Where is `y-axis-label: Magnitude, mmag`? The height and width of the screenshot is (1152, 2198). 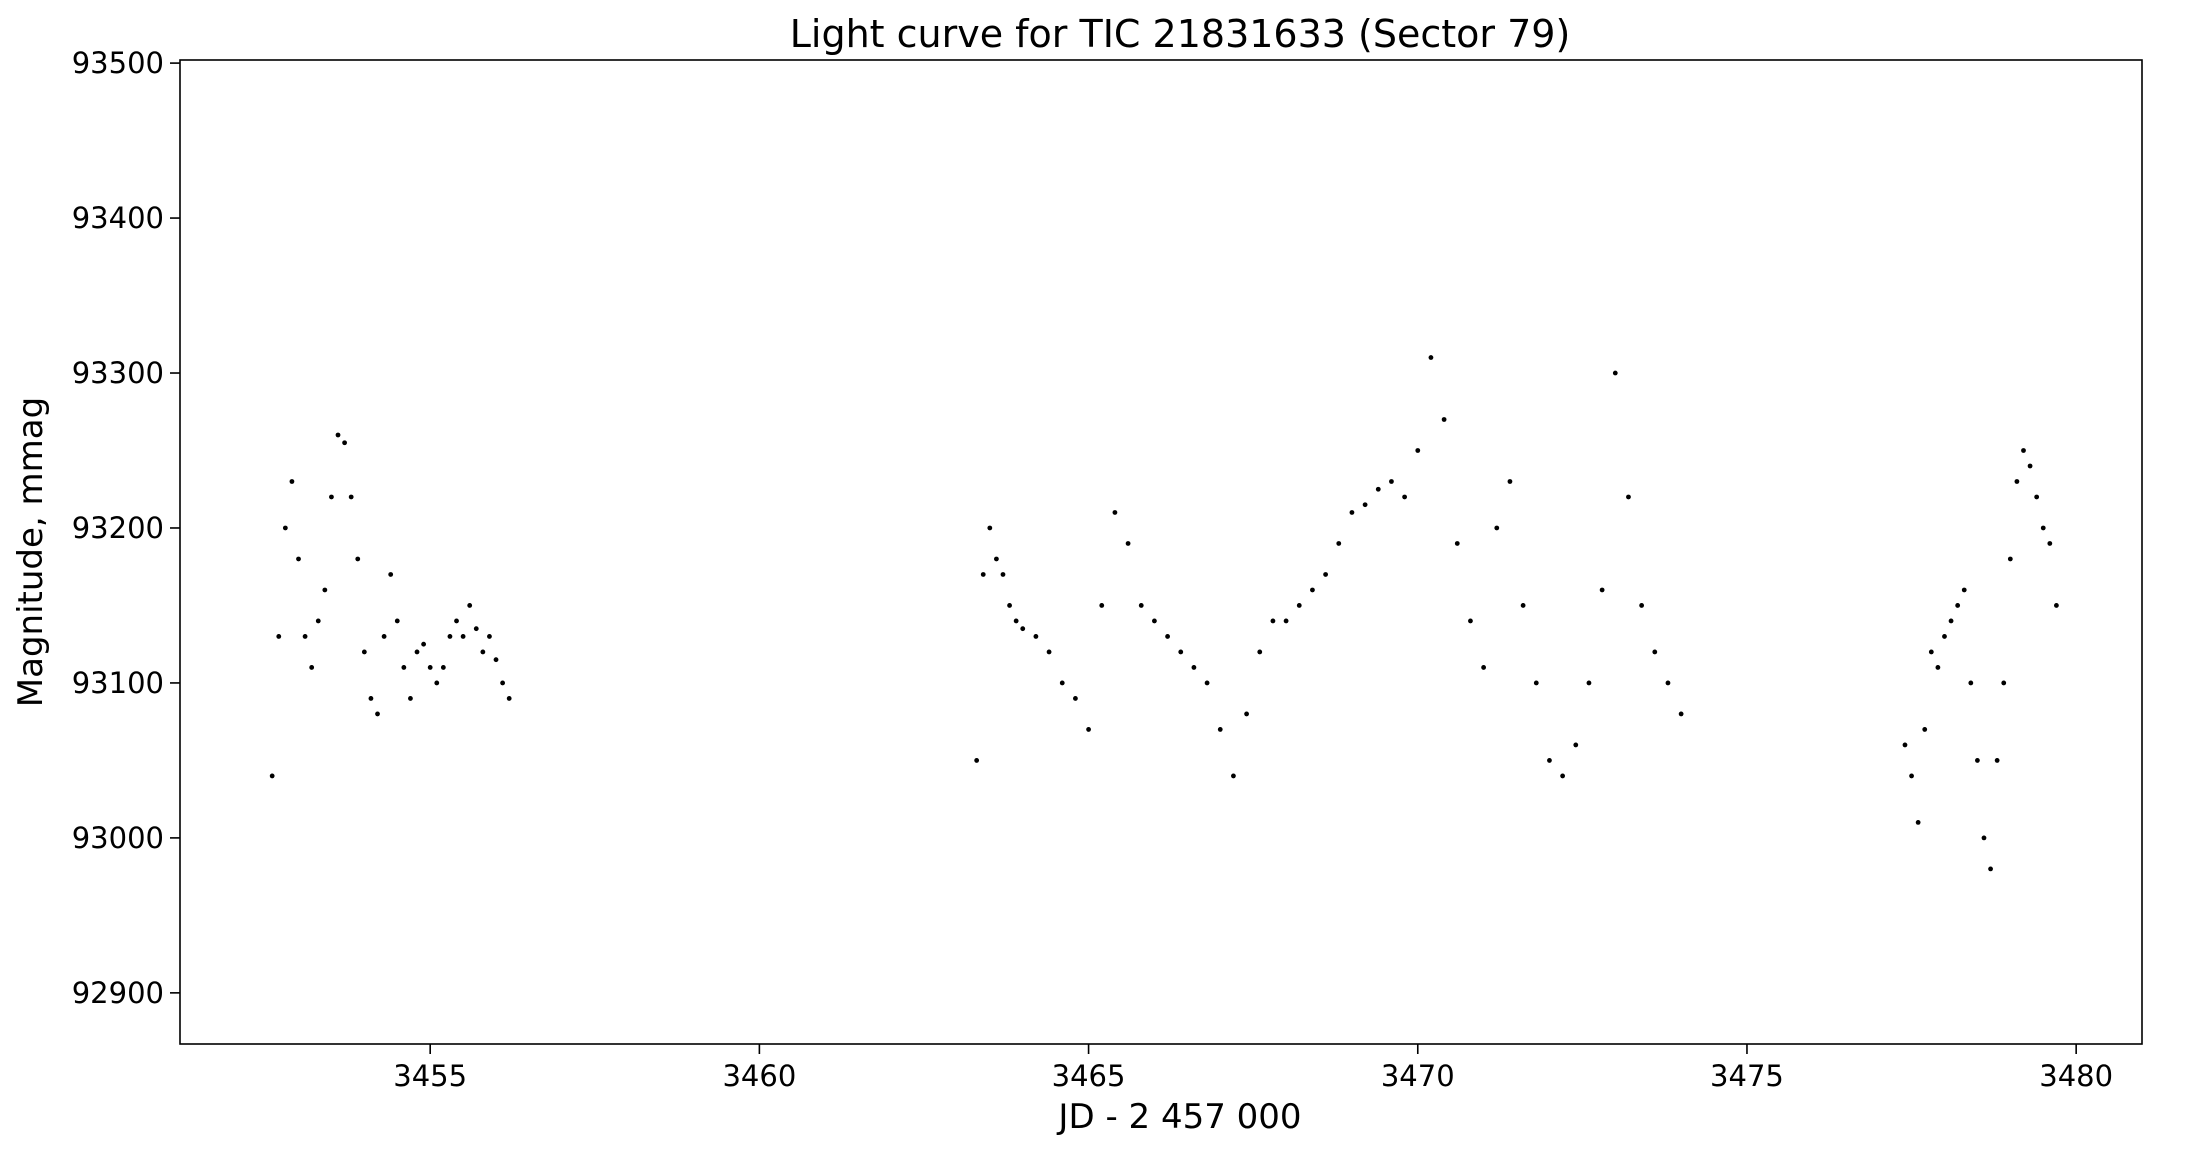 y-axis-label: Magnitude, mmag is located at coordinates (31, 552).